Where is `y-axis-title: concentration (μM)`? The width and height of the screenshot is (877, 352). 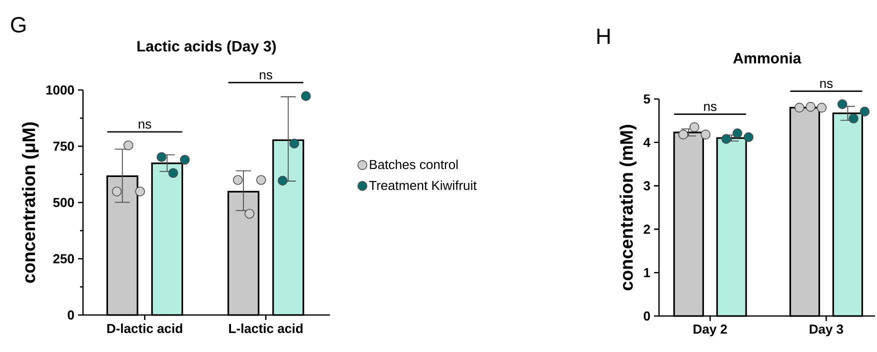
y-axis-title: concentration (μM) is located at coordinates (30, 202).